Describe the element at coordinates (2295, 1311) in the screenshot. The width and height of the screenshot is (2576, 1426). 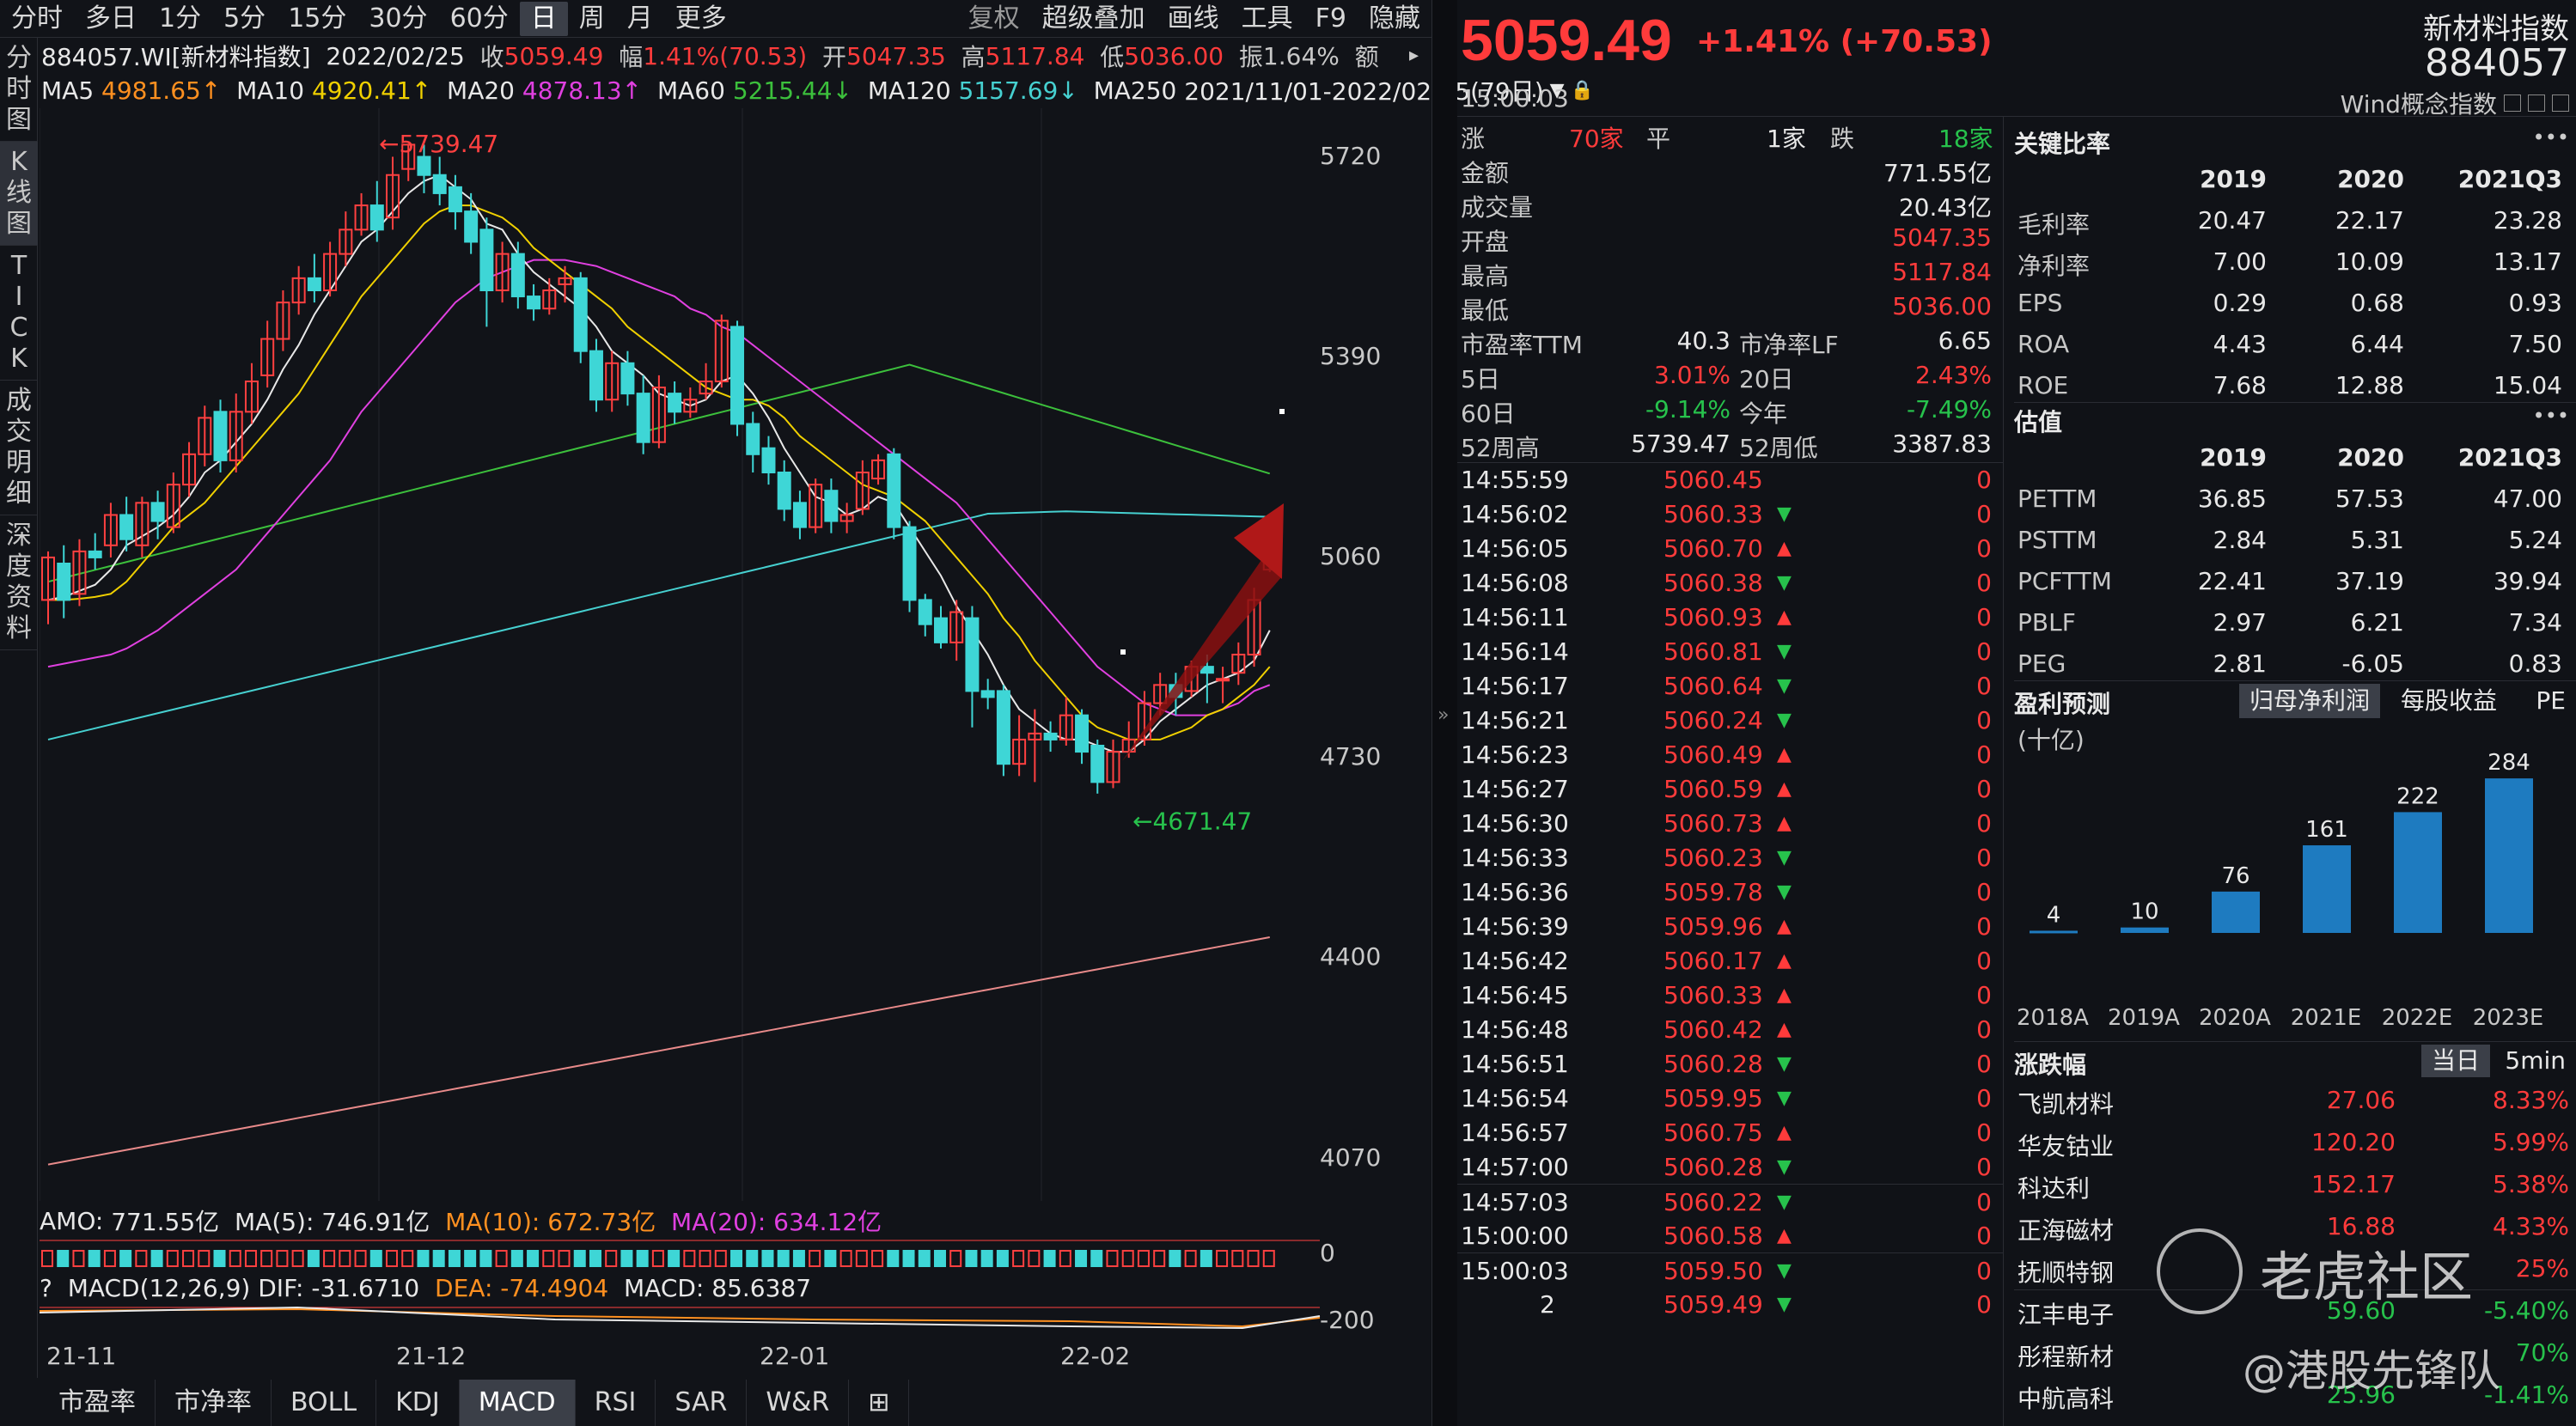
I see `mover-row: 江丰电子 59.60 -5.40%` at that location.